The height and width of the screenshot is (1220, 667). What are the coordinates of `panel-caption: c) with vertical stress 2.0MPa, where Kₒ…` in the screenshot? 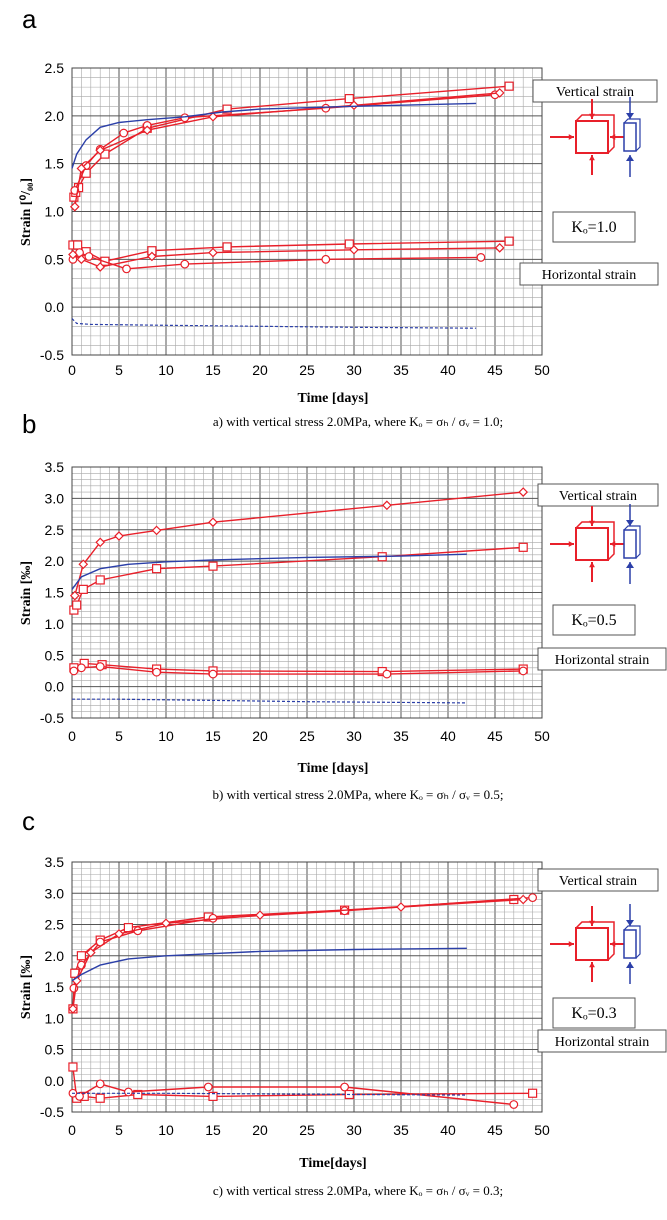 It's located at (358, 1190).